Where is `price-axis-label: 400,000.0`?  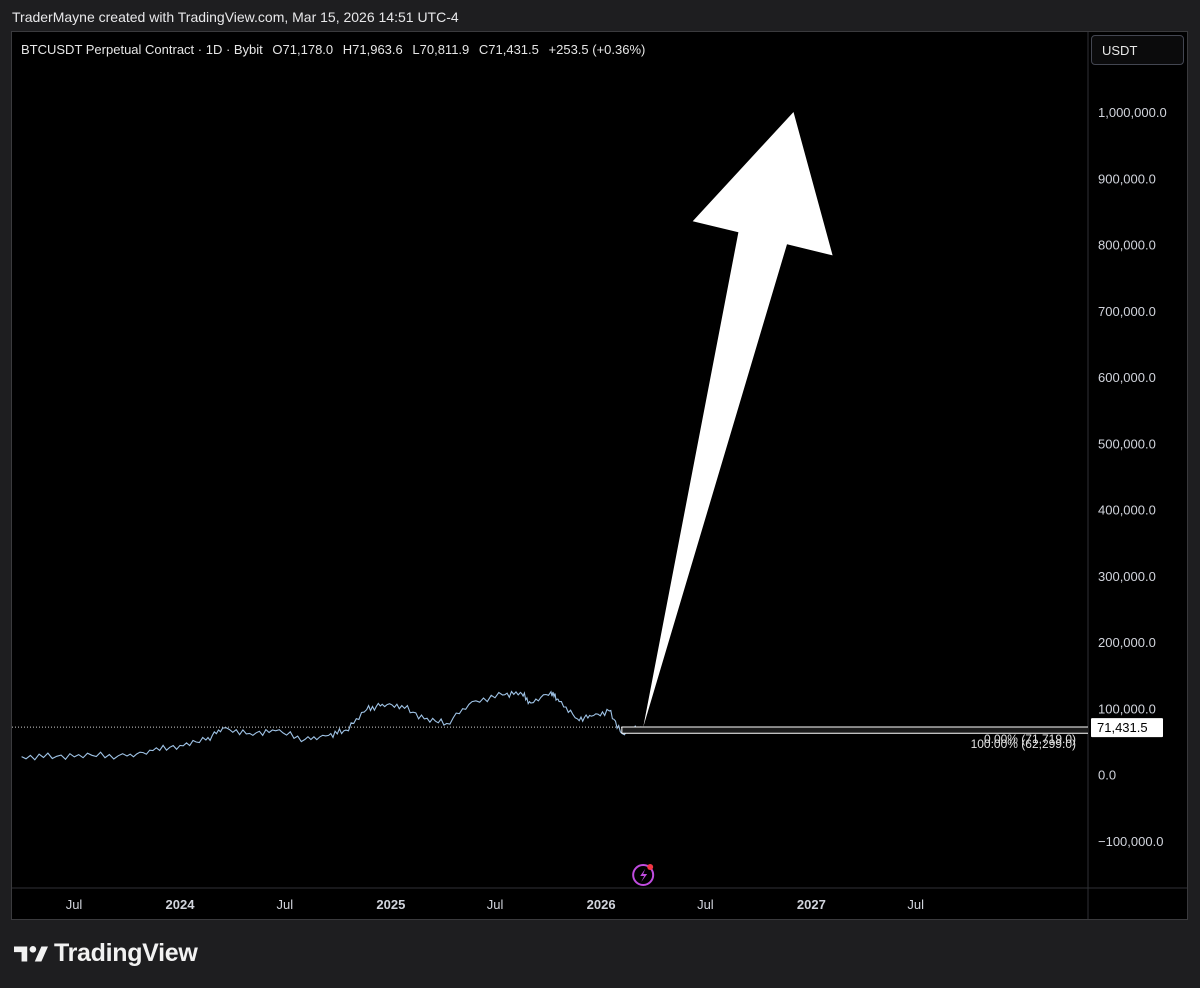
price-axis-label: 400,000.0 is located at coordinates (1127, 510).